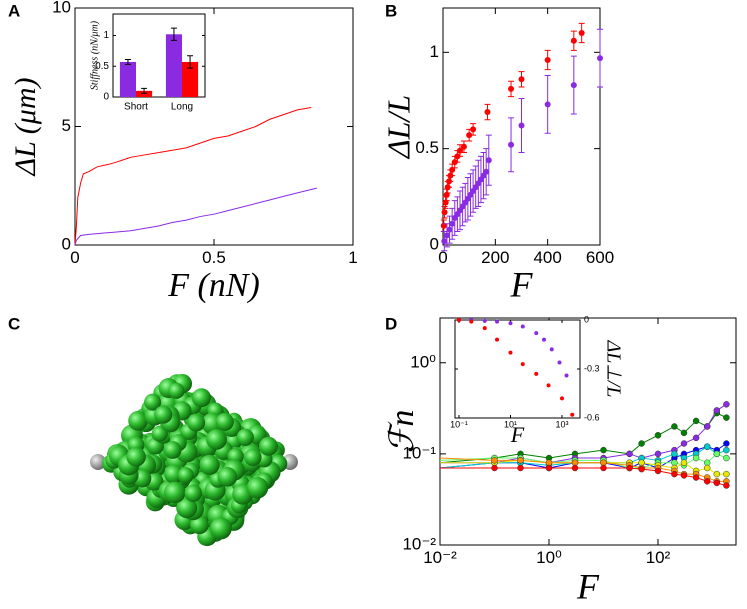 This screenshot has width=747, height=609. I want to click on y-tick-label: 0.5, so click(427, 147).